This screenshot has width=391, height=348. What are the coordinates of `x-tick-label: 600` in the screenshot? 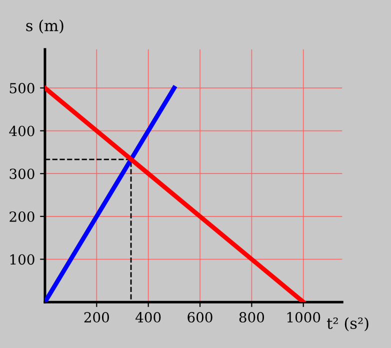 It's located at (200, 317).